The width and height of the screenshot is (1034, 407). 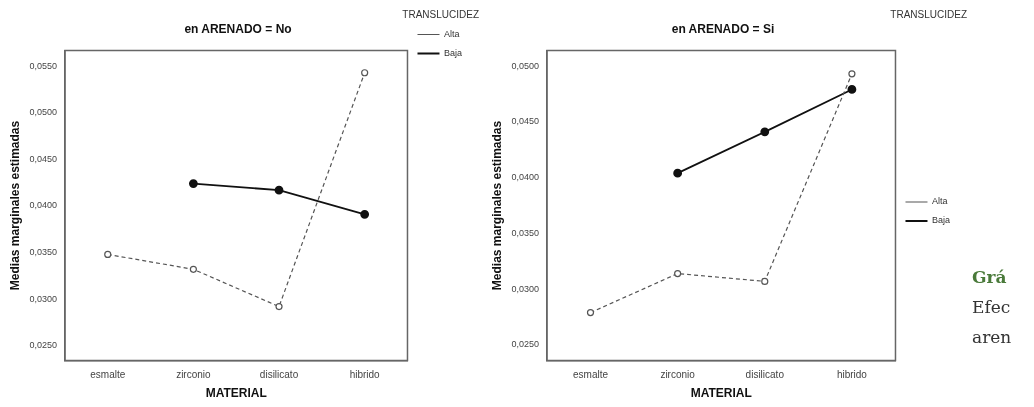 I want to click on chart-title: en ARENADO = No, so click(x=238, y=28).